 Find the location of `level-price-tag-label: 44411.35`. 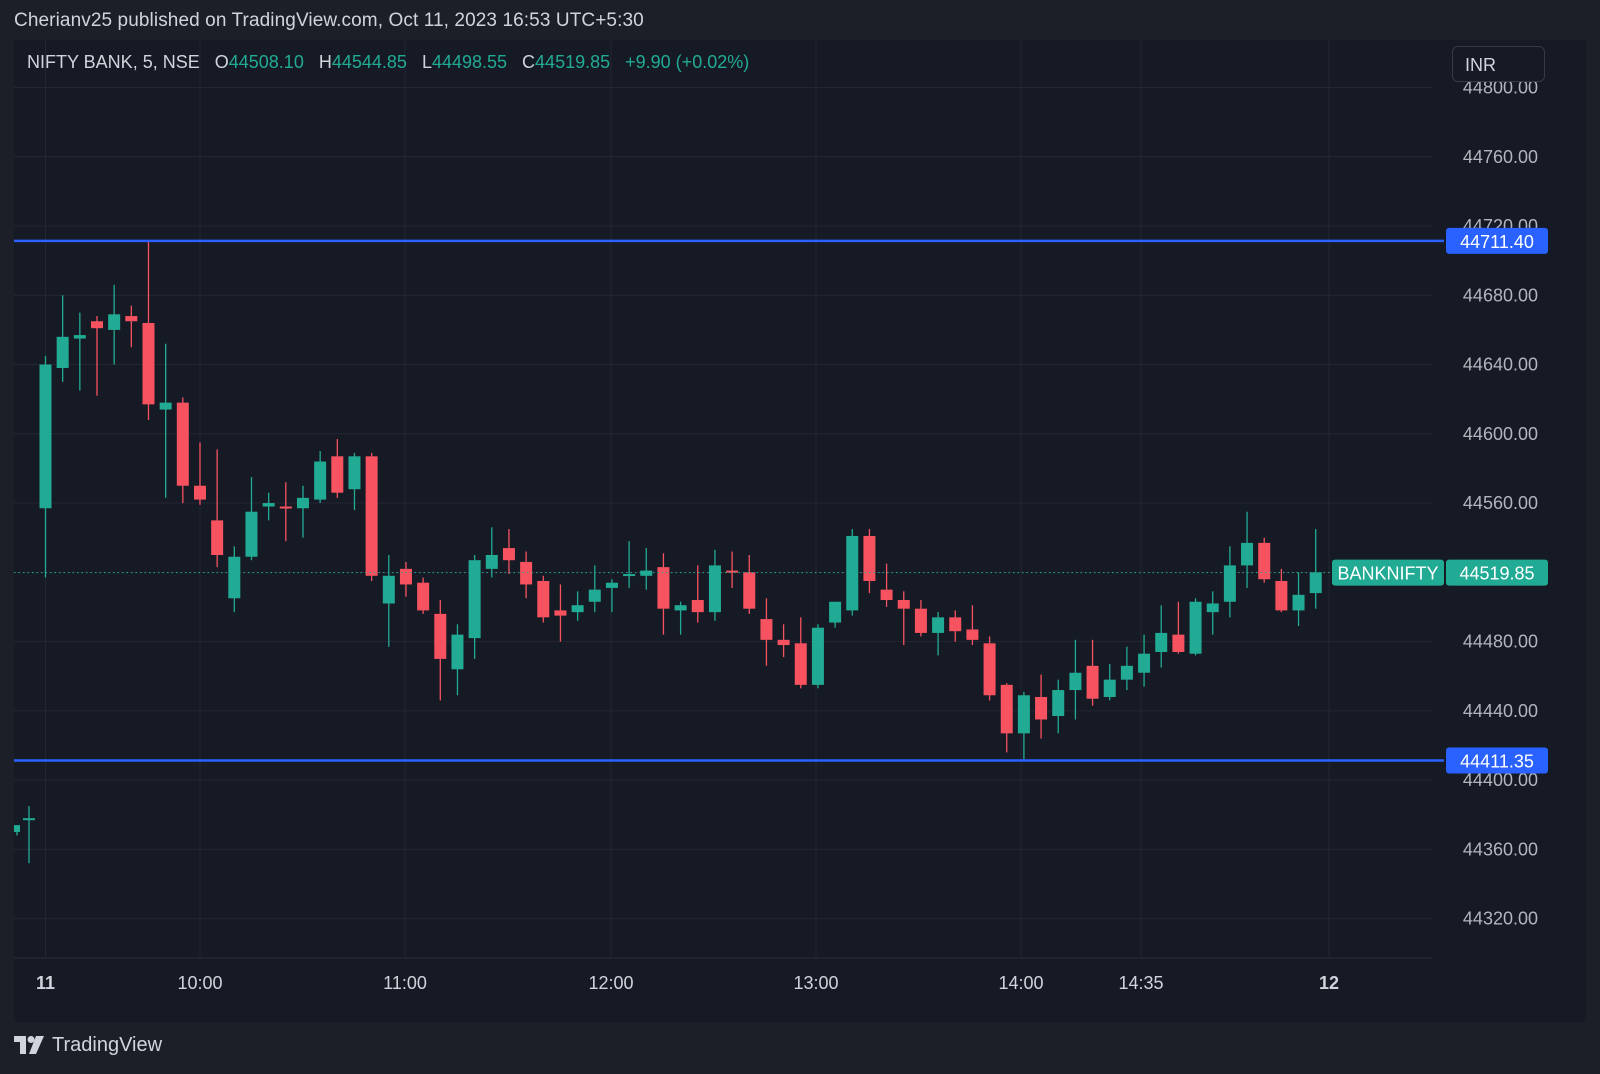

level-price-tag-label: 44411.35 is located at coordinates (1497, 761).